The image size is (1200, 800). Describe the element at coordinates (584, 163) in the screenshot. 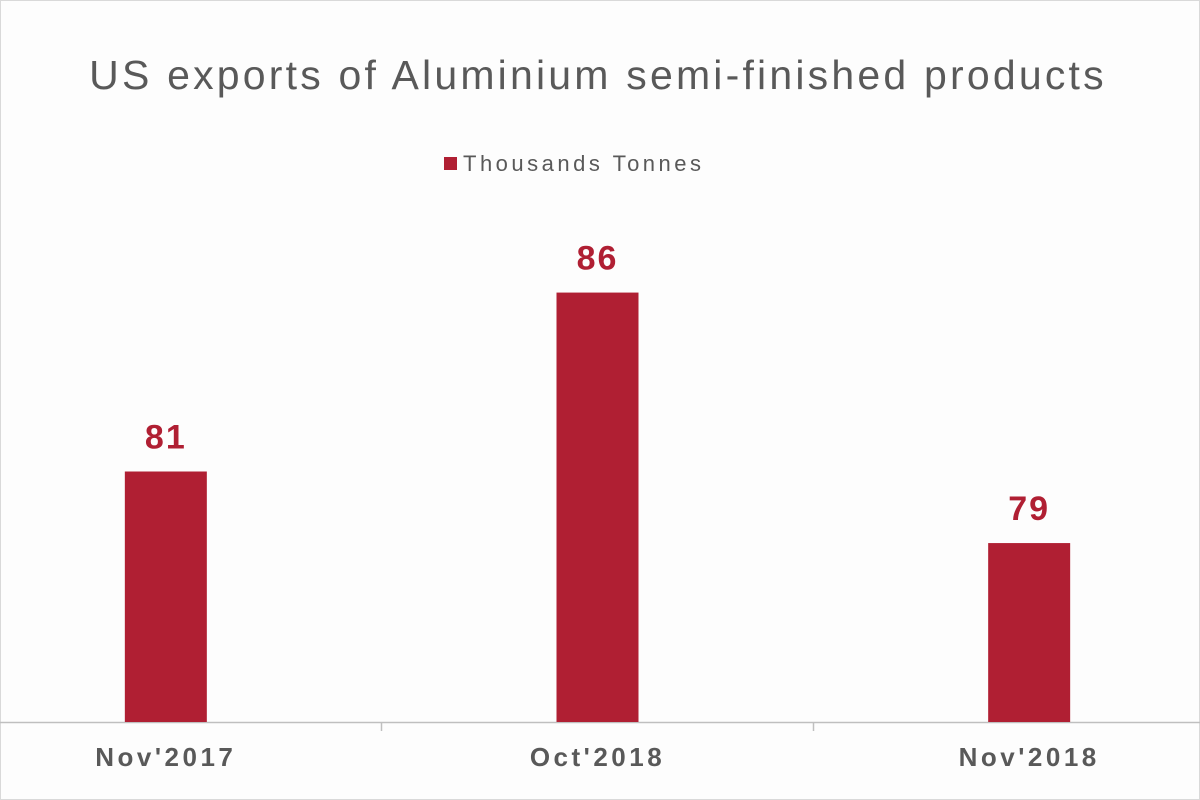

I see `legend-label: Thousands Tonnes` at that location.